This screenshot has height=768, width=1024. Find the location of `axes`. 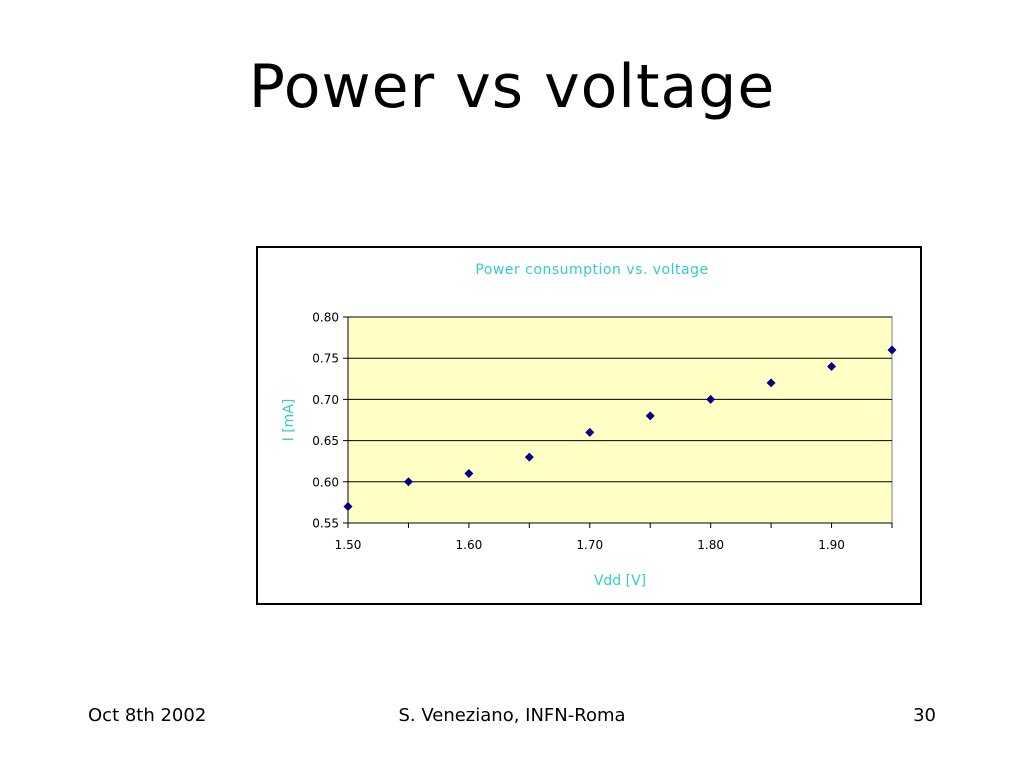

axes is located at coordinates (618, 422).